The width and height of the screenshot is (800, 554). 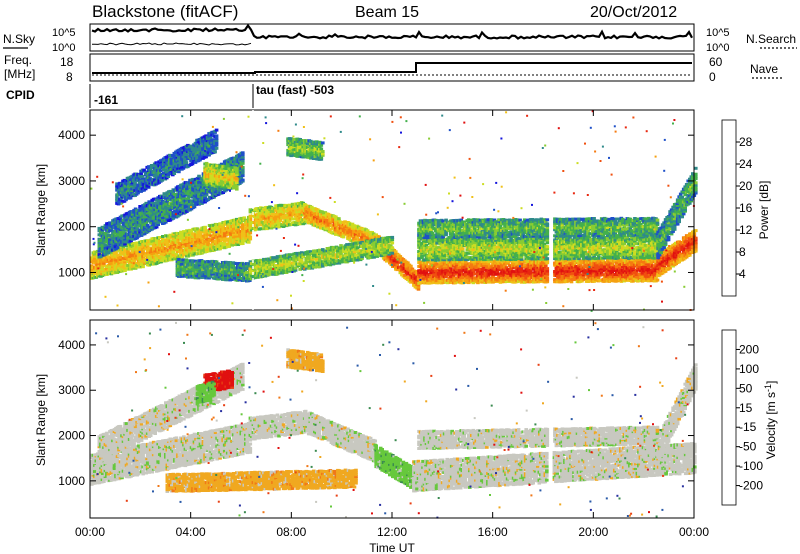 I want to click on cpid-panel: CPID -161 tau (fast) -503, so click(x=170, y=95).